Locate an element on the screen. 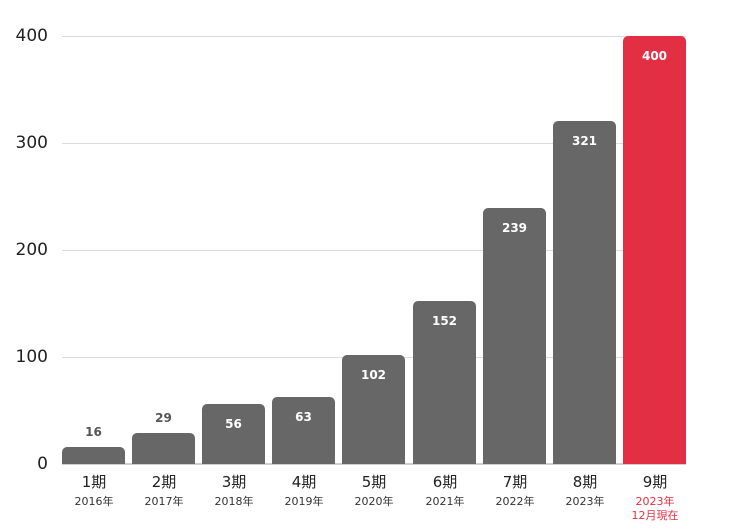  x-year-text: 2022年 is located at coordinates (515, 501).